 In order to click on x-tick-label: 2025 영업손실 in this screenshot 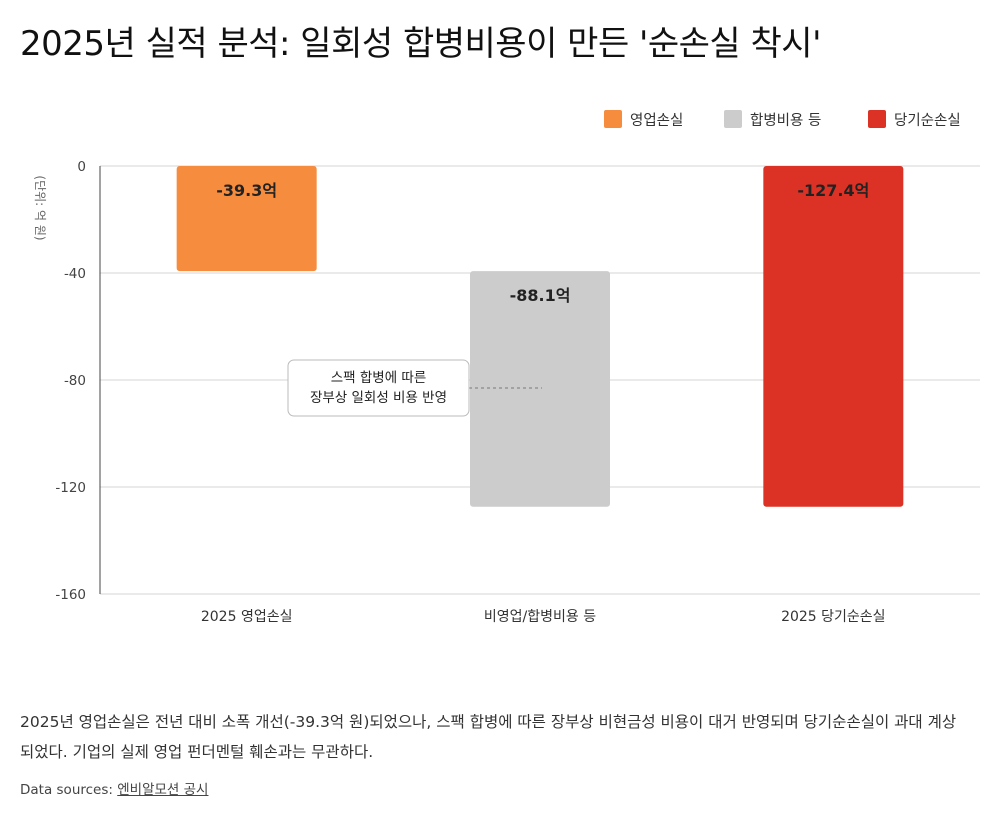, I will do `click(247, 617)`.